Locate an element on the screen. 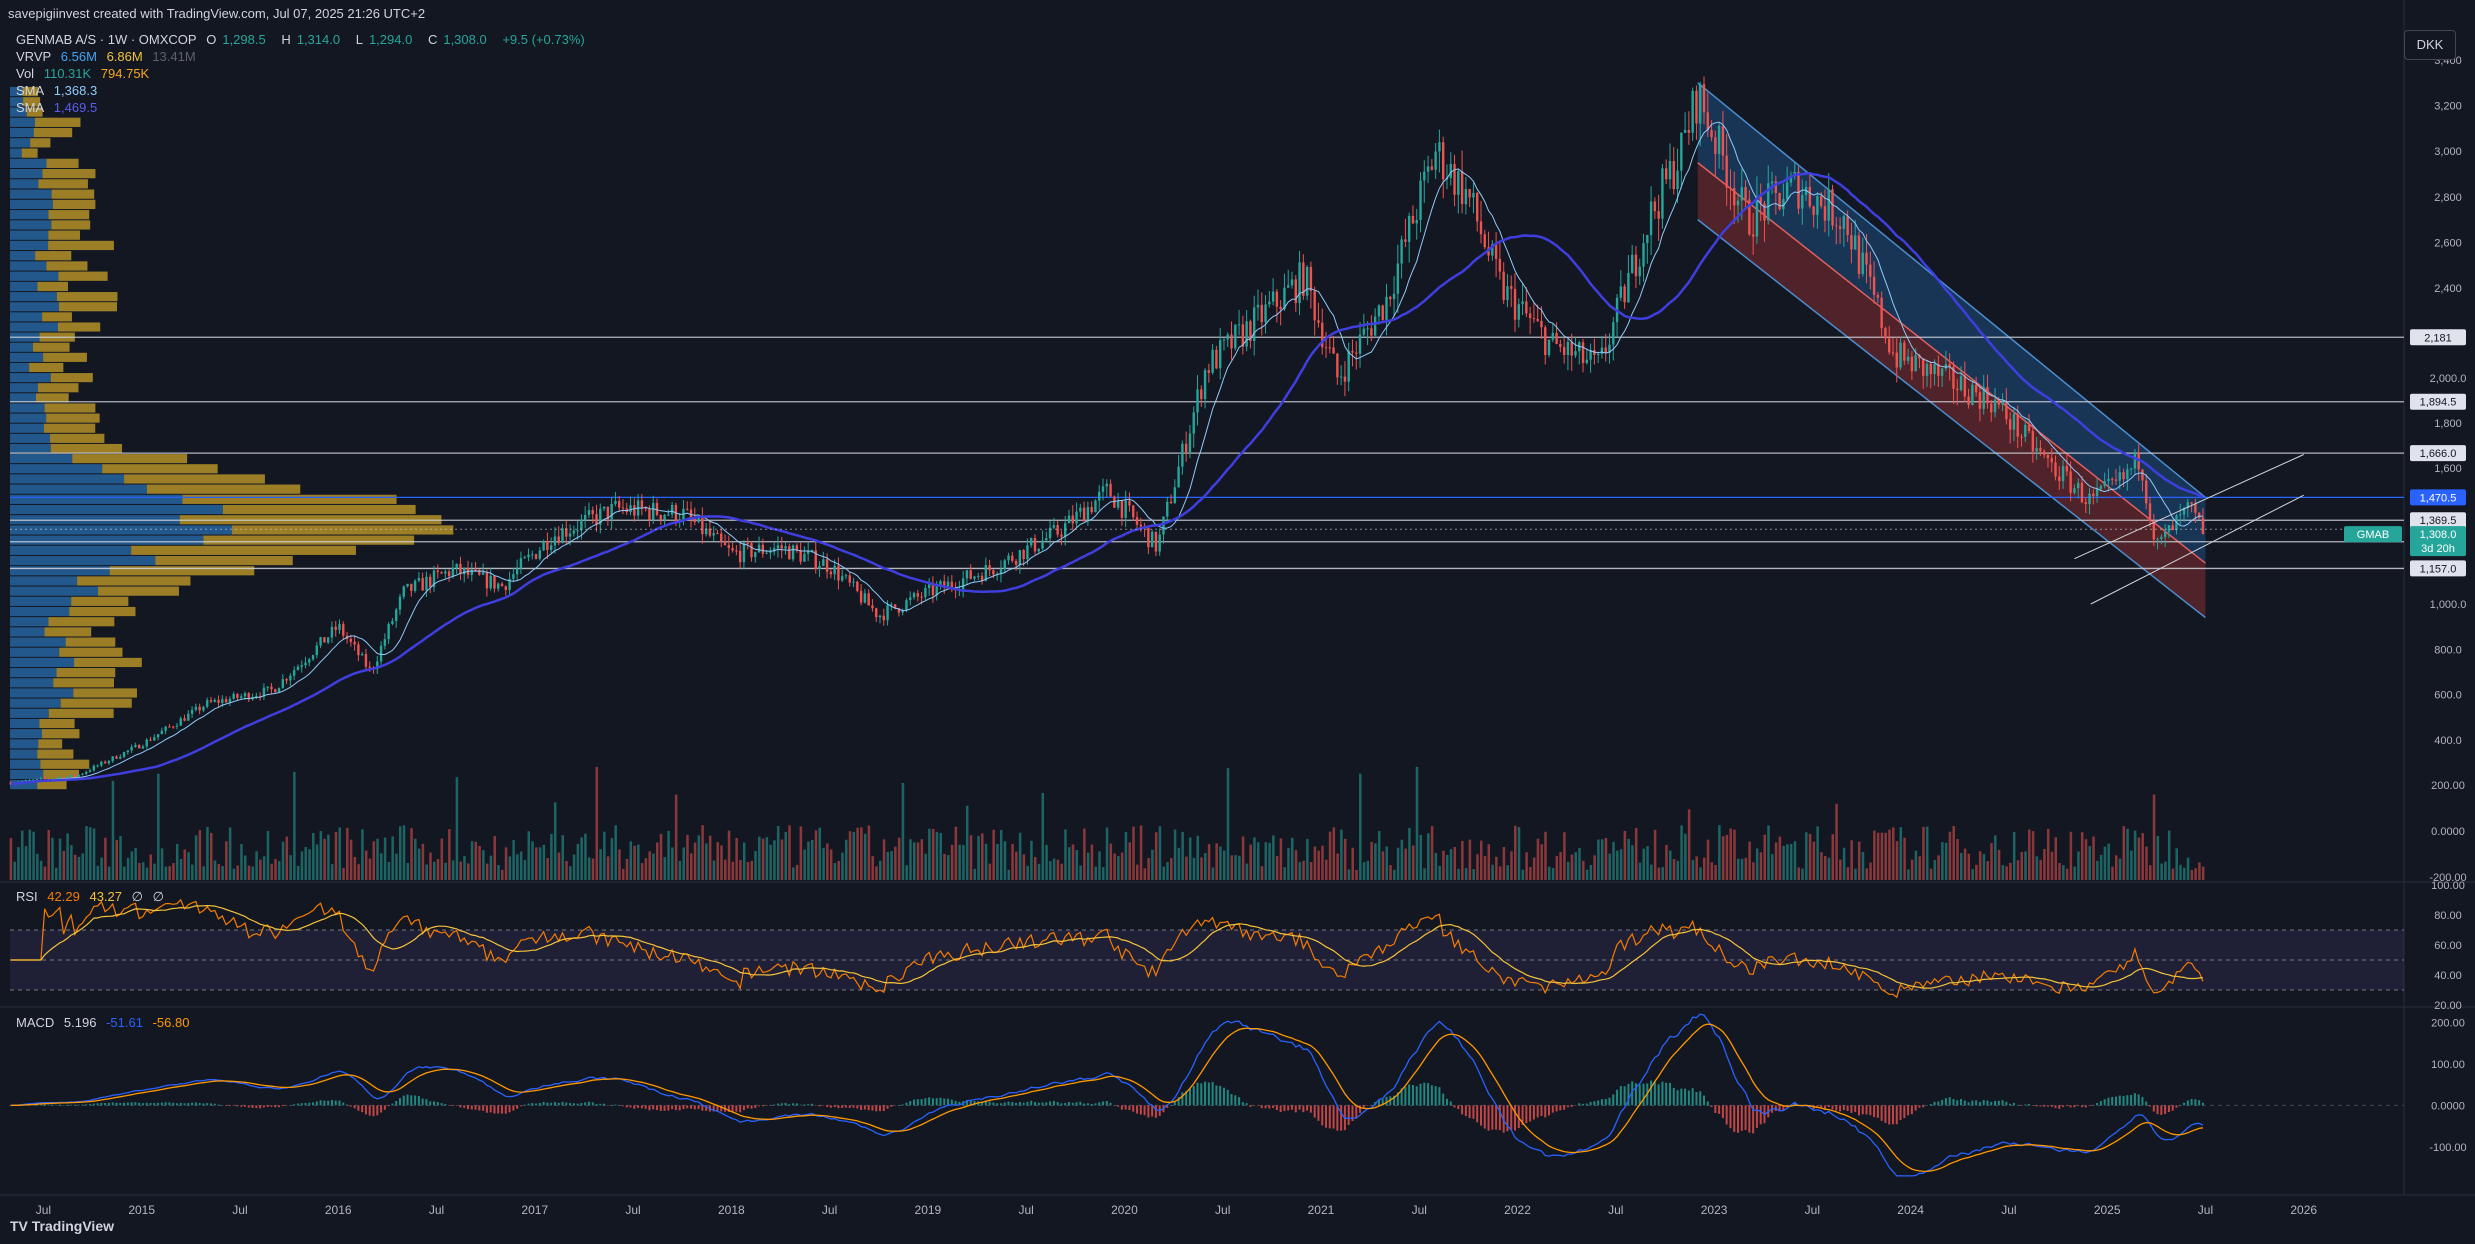 This screenshot has height=1244, width=2475. macd-tick-label: 0.0000 is located at coordinates (2448, 1106).